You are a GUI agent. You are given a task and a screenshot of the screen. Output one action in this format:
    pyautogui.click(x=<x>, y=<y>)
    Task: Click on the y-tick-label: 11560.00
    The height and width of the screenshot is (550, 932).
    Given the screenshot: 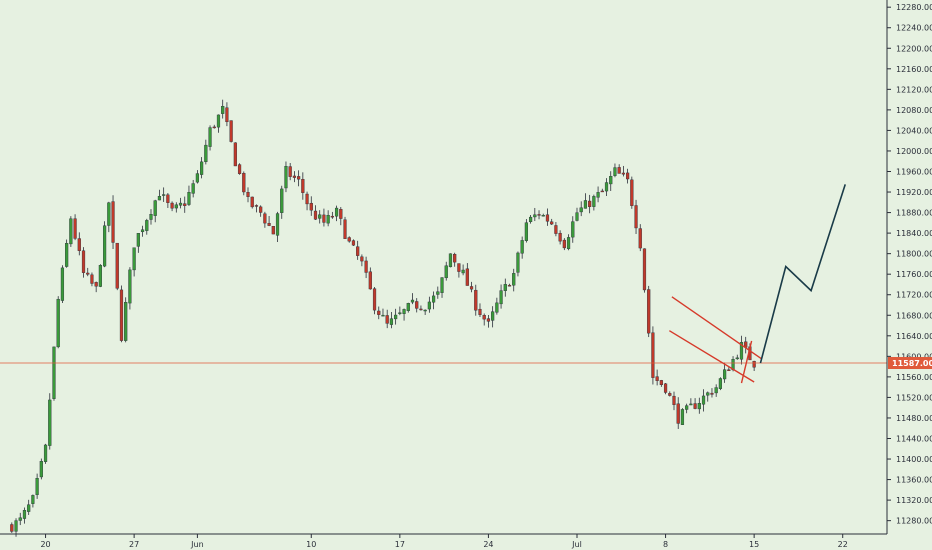 What is the action you would take?
    pyautogui.click(x=914, y=377)
    